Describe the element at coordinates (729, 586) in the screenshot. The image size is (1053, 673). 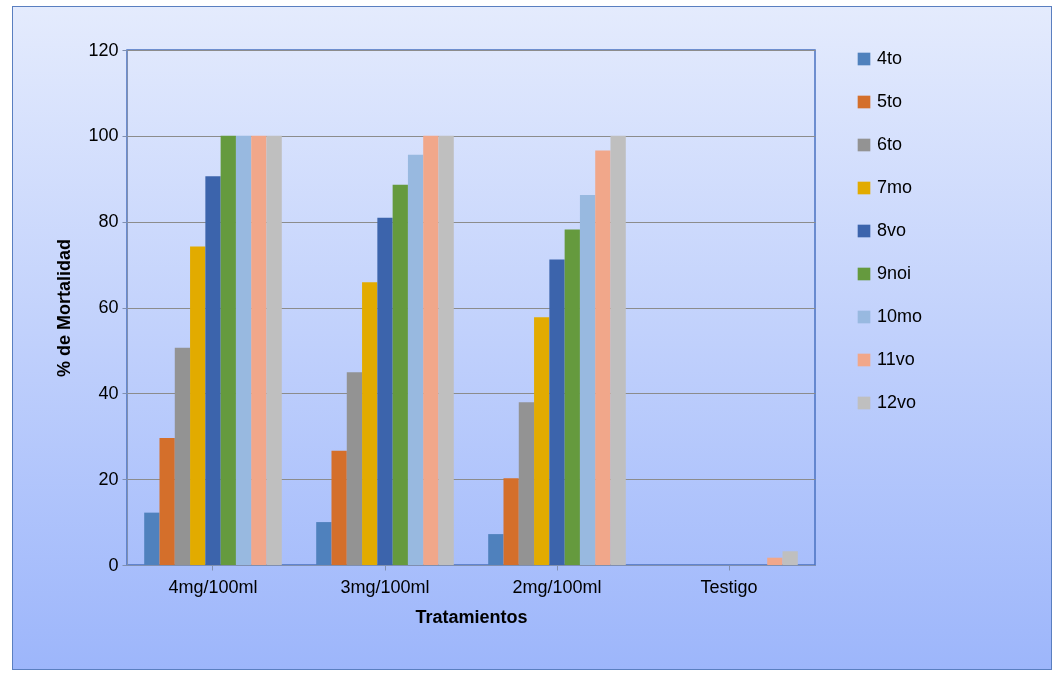
I see `x-tick-label: Testigo` at that location.